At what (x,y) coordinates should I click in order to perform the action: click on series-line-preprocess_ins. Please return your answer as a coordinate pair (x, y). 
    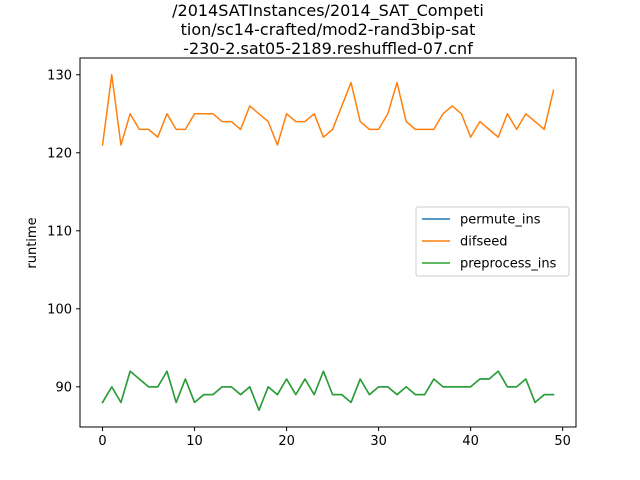
    Looking at the image, I should click on (328, 390).